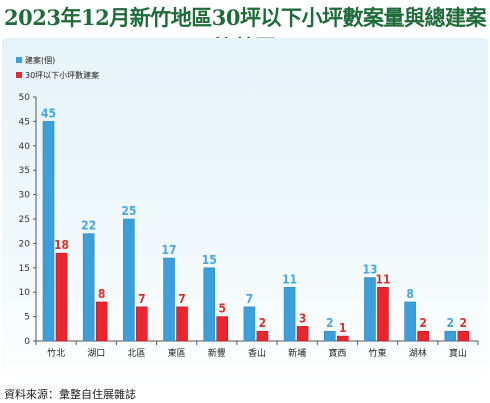  What do you see at coordinates (217, 353) in the screenshot?
I see `x-tick-label: 新豐` at bounding box center [217, 353].